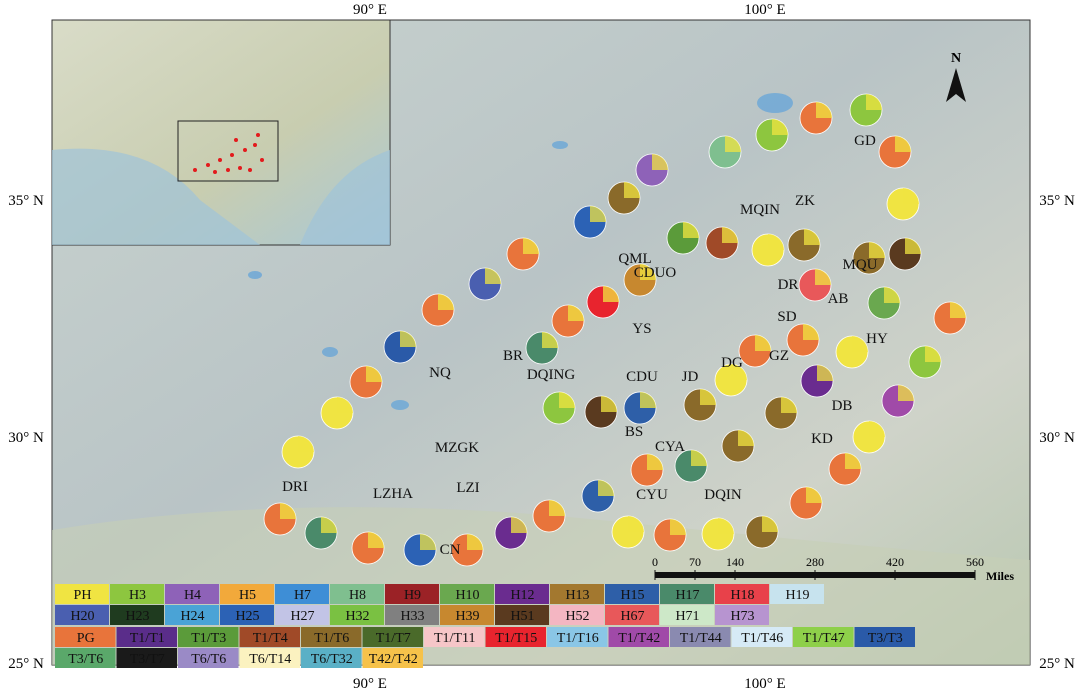 This screenshot has height=697, width=1084. I want to click on legend-label: T3/T6, so click(85, 659).